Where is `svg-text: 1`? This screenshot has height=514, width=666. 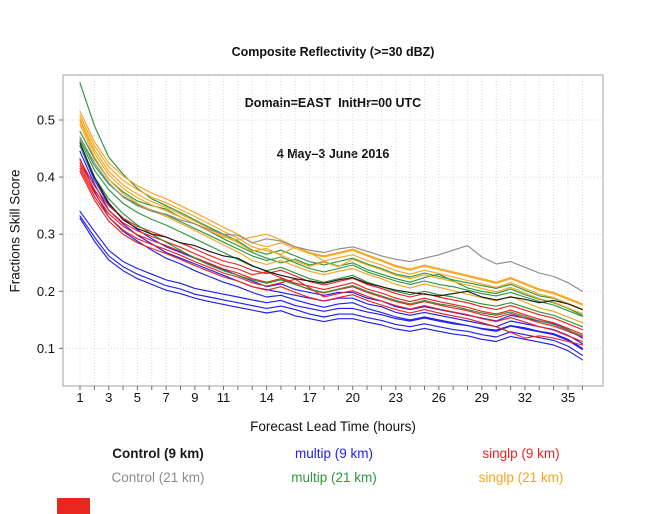
svg-text: 1 is located at coordinates (79, 397).